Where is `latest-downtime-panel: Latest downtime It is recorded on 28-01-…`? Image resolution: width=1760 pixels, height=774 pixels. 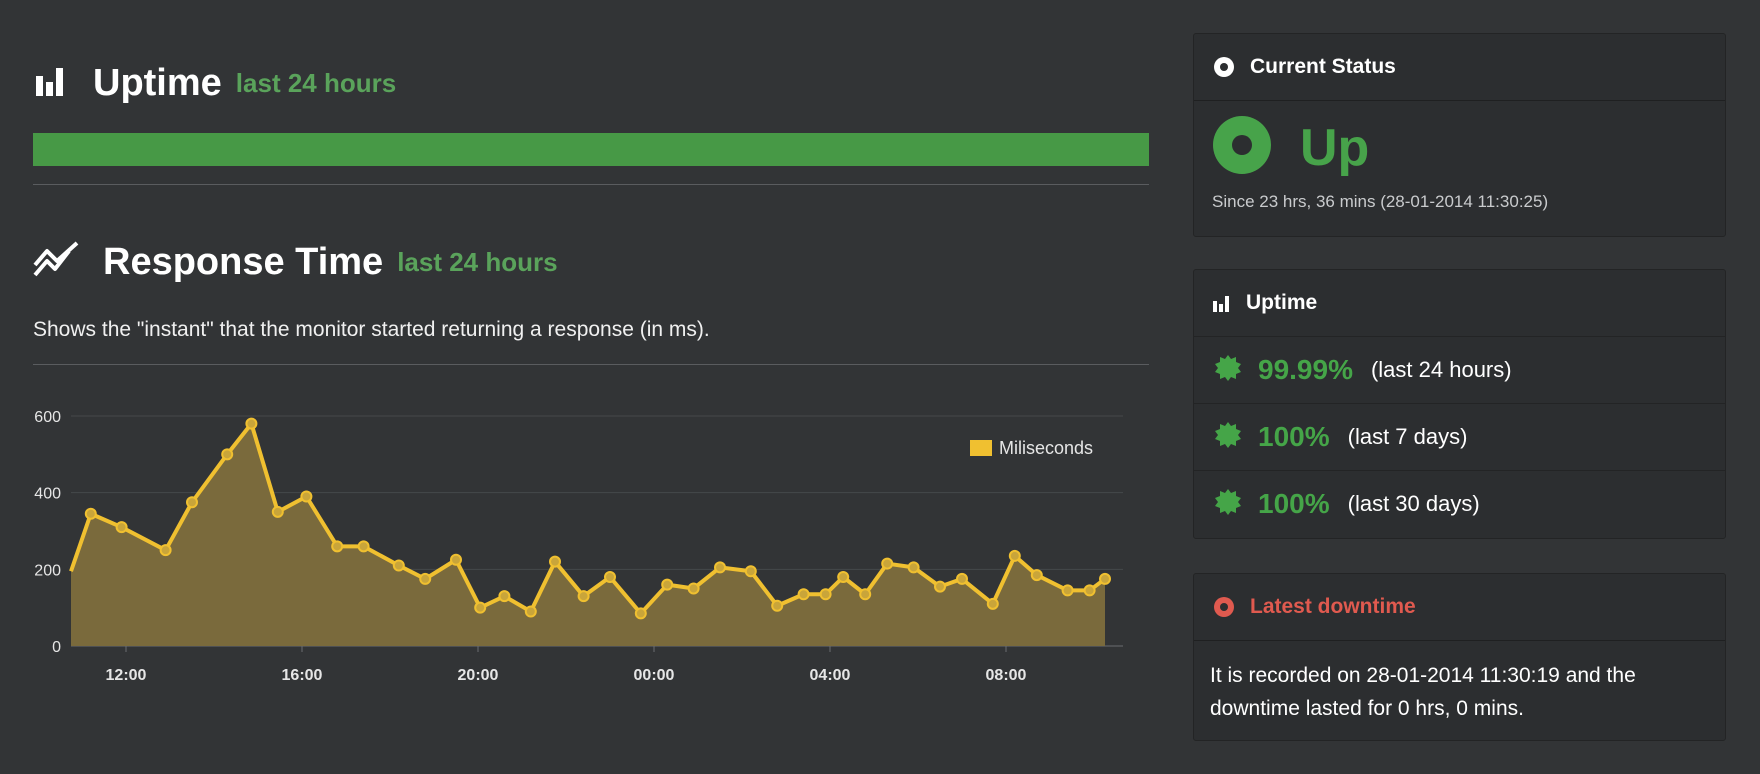 latest-downtime-panel: Latest downtime It is recorded on 28-01-… is located at coordinates (1459, 657).